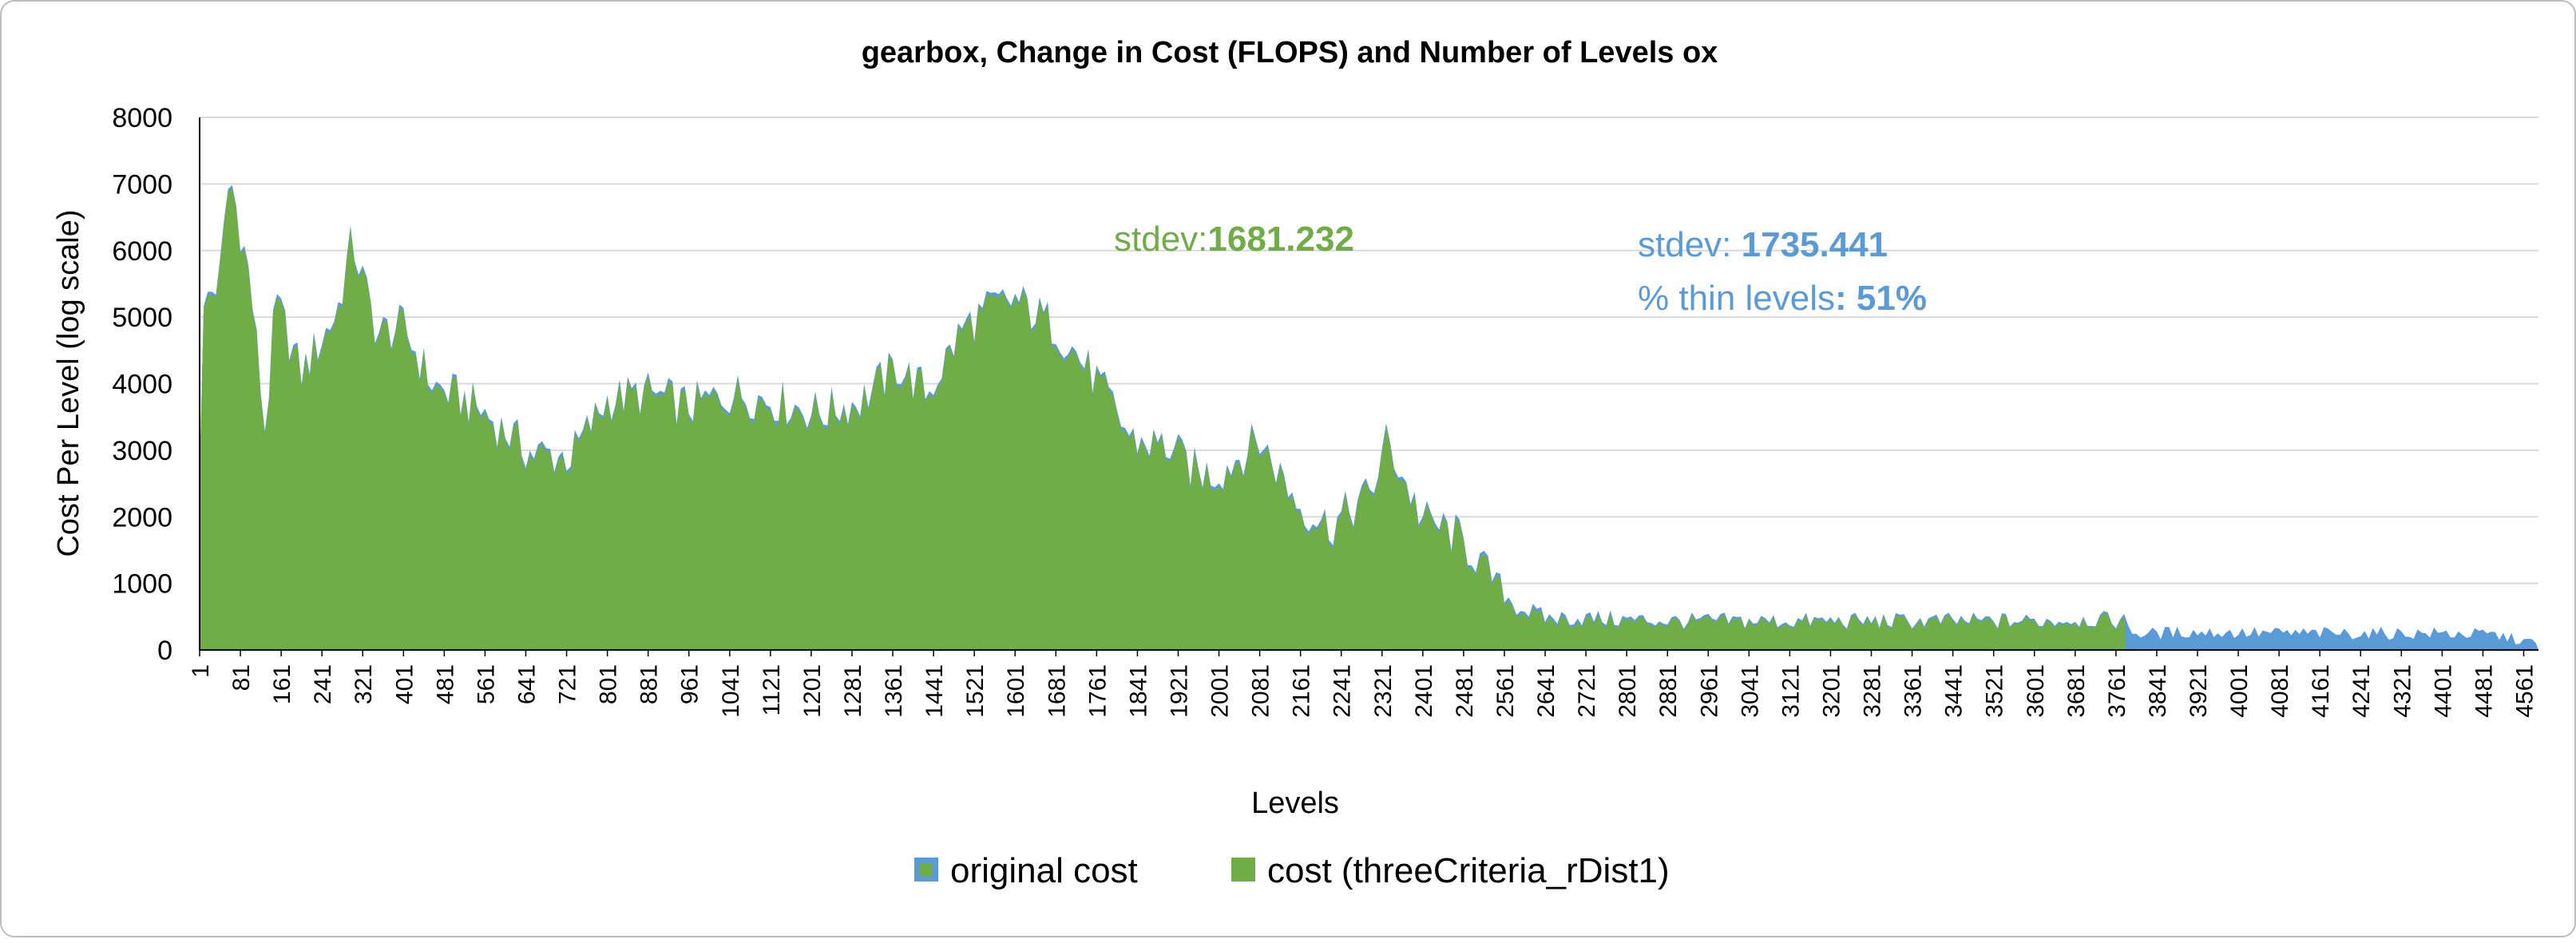  What do you see at coordinates (2321, 691) in the screenshot?
I see `x-tick-label-4161: 4161` at bounding box center [2321, 691].